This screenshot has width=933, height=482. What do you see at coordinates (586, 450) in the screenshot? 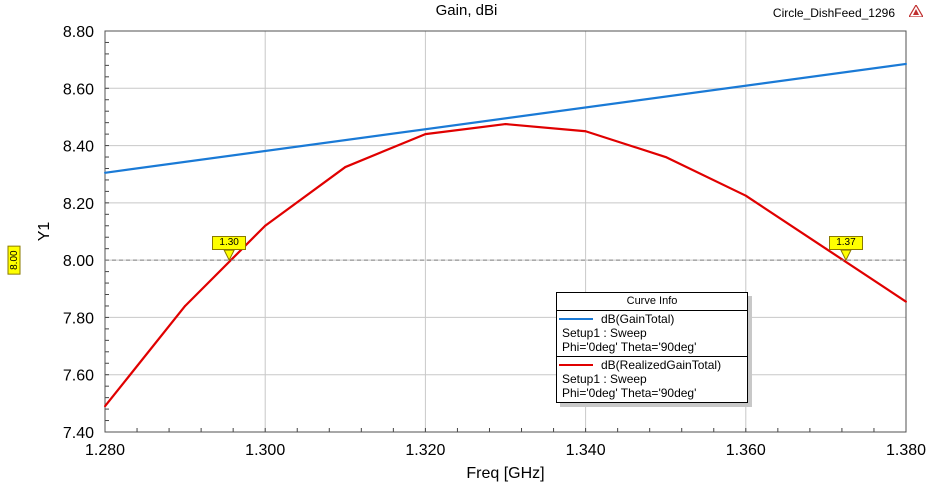
I see `x-tick-label: 1.340` at bounding box center [586, 450].